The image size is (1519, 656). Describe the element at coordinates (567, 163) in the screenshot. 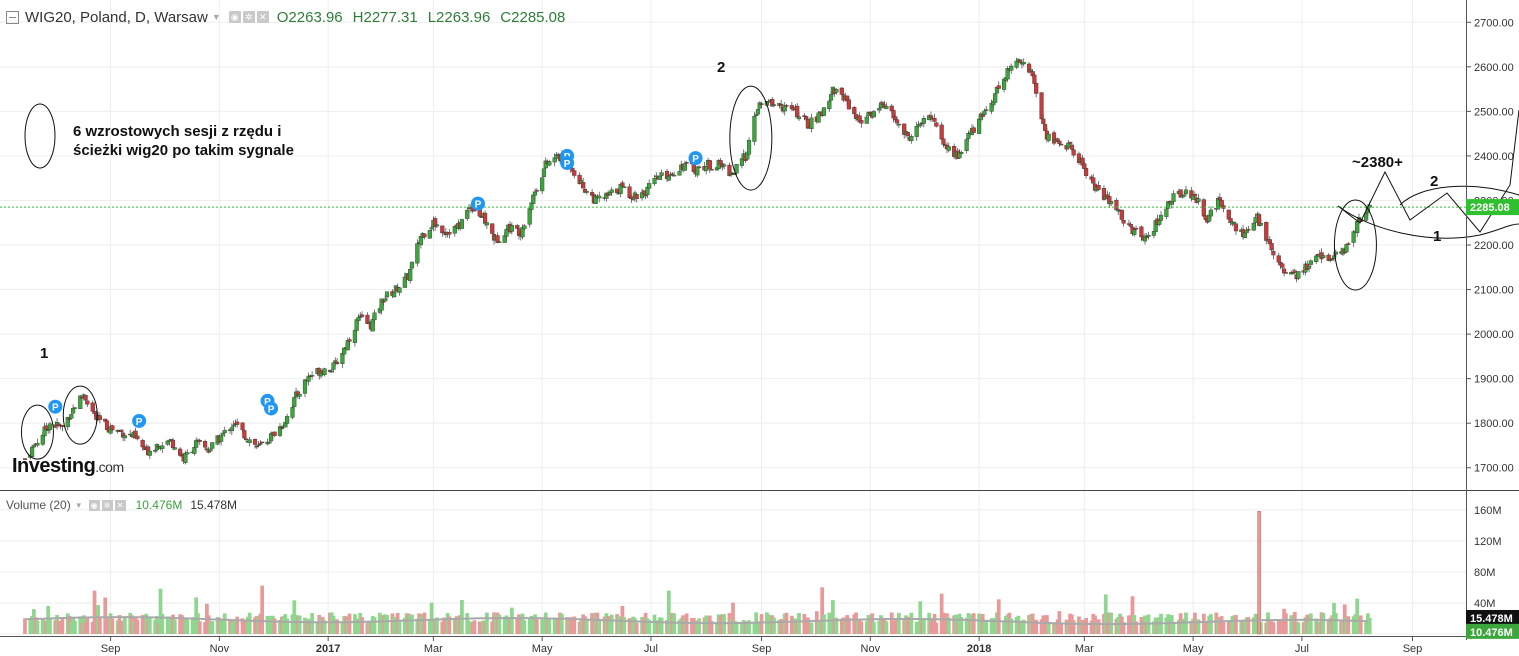

I see `earnings-marker-icon` at that location.